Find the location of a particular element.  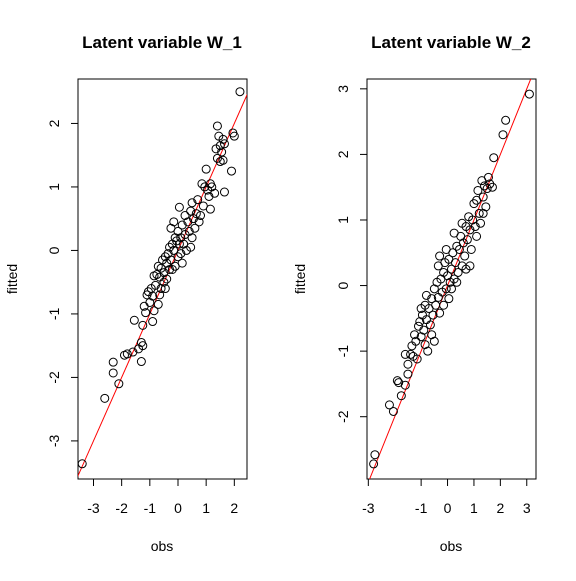

x-axis-w2: -3 -1 0 1 2 3 is located at coordinates (446, 497).